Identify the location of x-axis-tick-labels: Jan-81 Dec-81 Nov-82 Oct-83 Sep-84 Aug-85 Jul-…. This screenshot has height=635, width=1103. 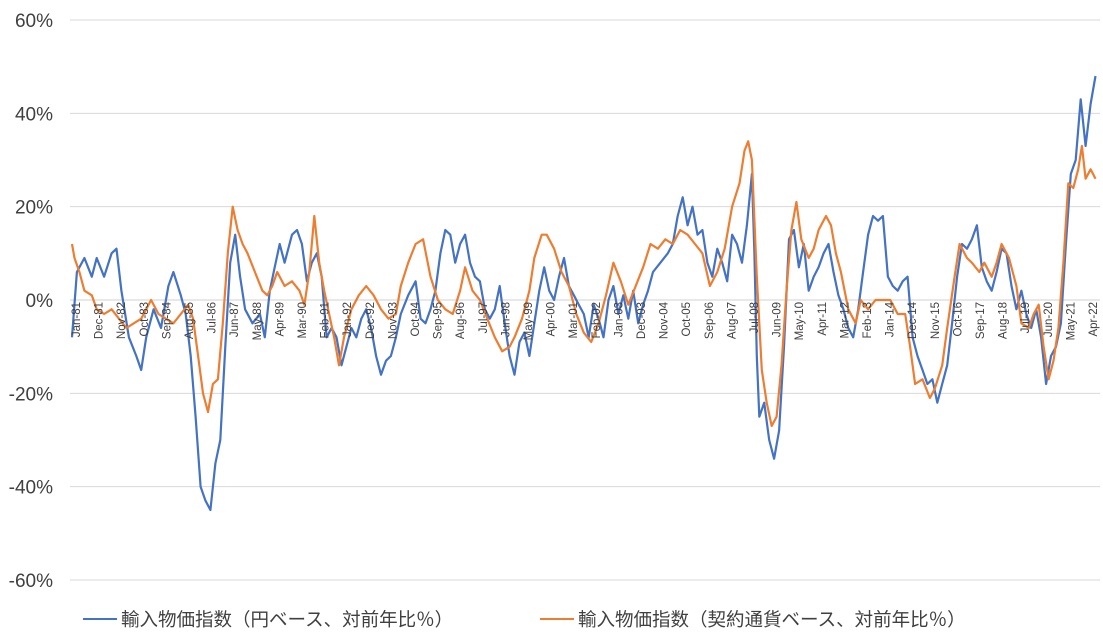
(585, 320).